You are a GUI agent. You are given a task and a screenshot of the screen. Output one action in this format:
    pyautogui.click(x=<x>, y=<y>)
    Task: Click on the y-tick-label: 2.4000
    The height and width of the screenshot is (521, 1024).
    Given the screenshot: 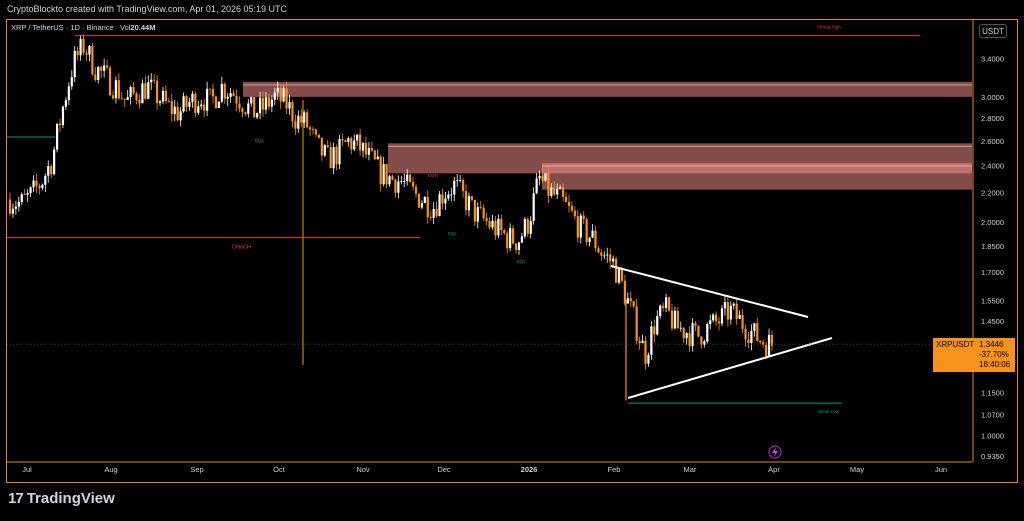 What is the action you would take?
    pyautogui.click(x=992, y=166)
    